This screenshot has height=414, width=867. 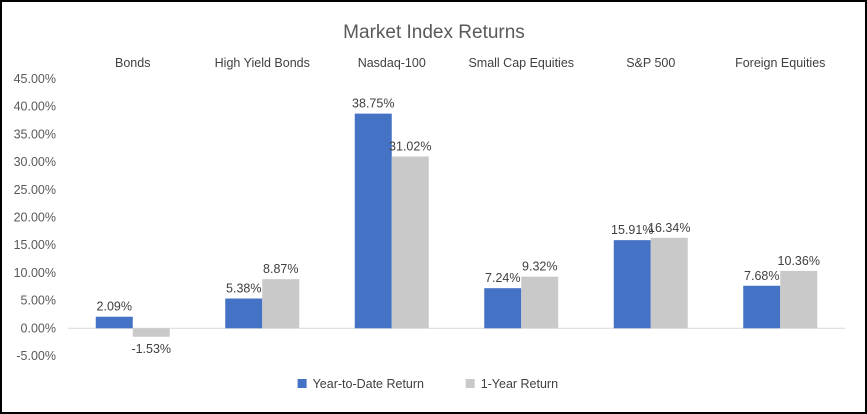 What do you see at coordinates (35, 134) in the screenshot?
I see `y-tick-label: 35.00%` at bounding box center [35, 134].